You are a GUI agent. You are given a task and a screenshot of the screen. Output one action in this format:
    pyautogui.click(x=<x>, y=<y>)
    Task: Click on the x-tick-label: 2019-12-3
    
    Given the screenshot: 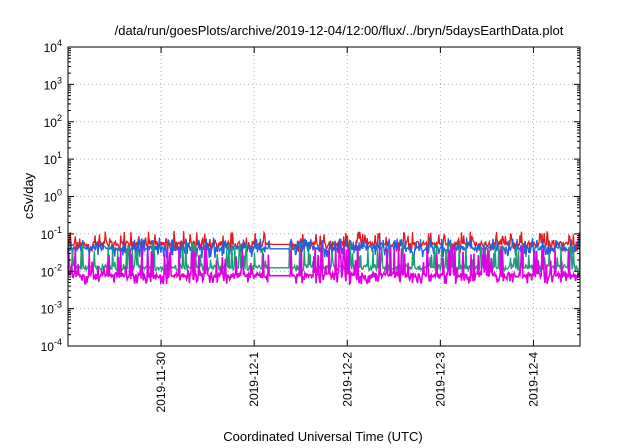 What is the action you would take?
    pyautogui.click(x=440, y=379)
    